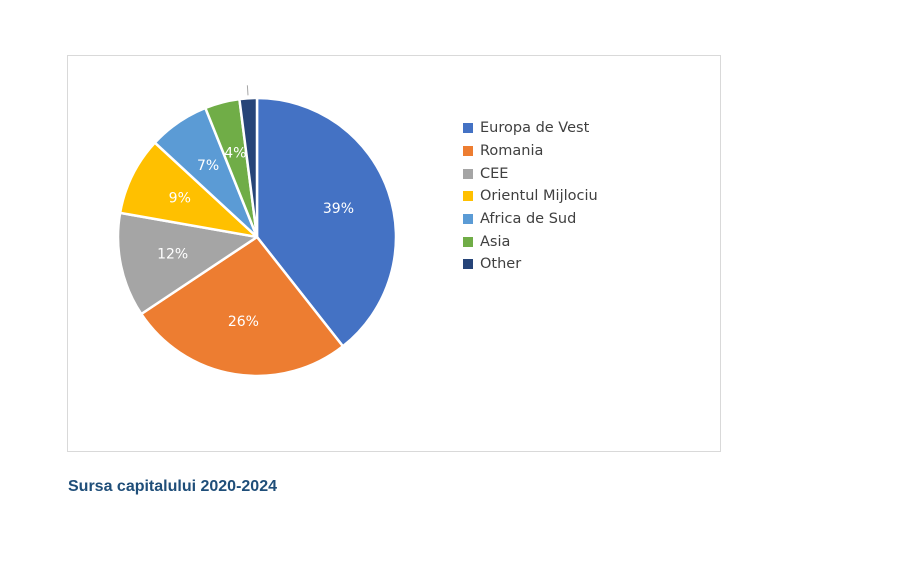  Describe the element at coordinates (188, 190) in the screenshot. I see `pie-slice-orientul-mijlociu` at that location.